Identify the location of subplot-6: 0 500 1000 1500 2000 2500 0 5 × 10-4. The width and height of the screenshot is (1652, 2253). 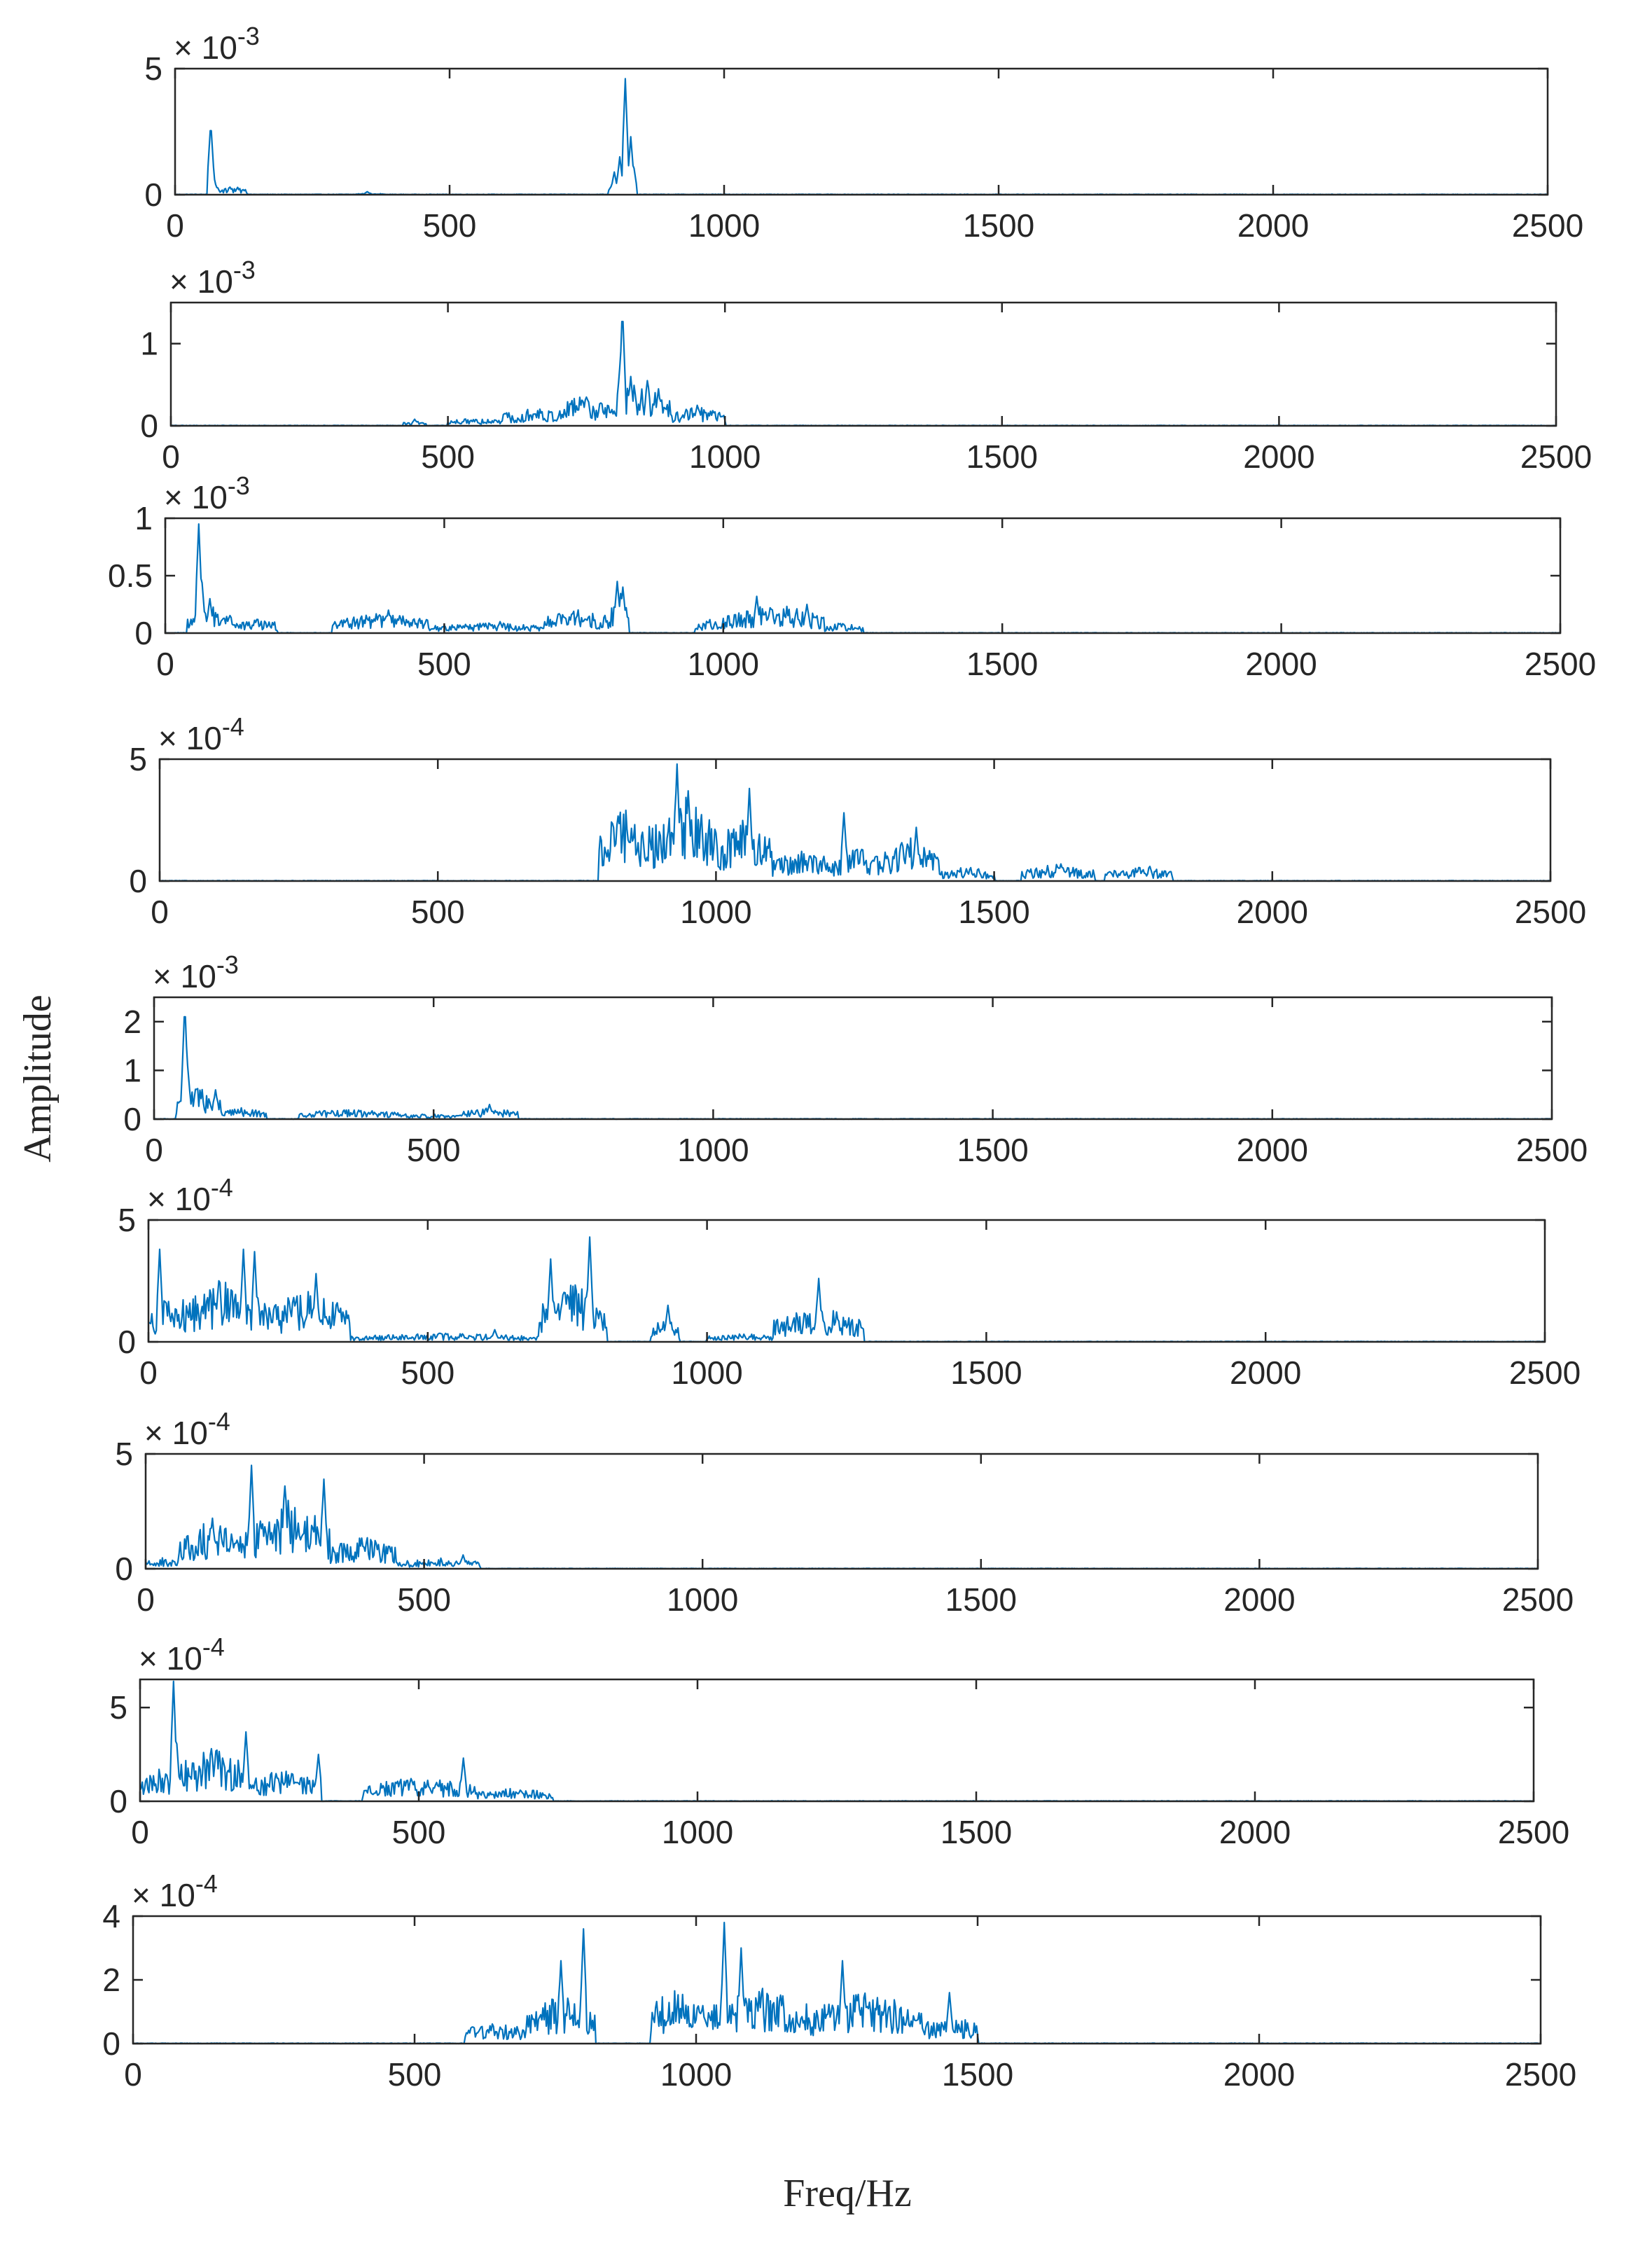
(849, 1282).